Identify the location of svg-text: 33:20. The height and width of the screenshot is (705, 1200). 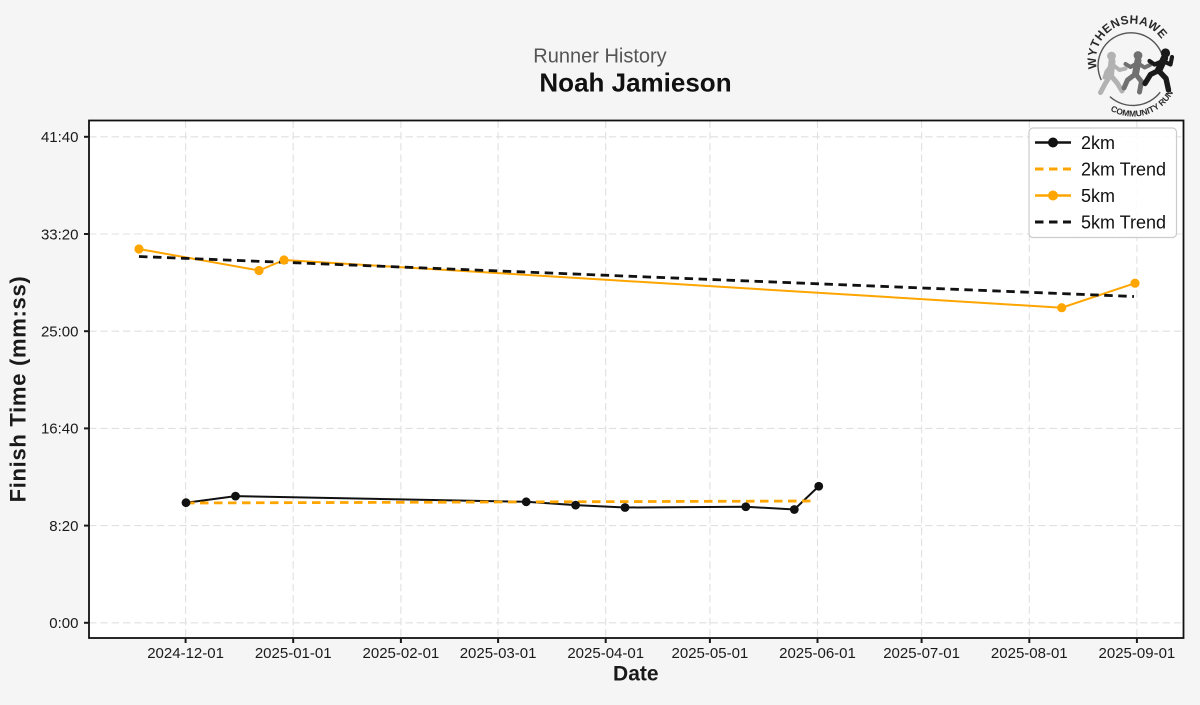
(60, 234).